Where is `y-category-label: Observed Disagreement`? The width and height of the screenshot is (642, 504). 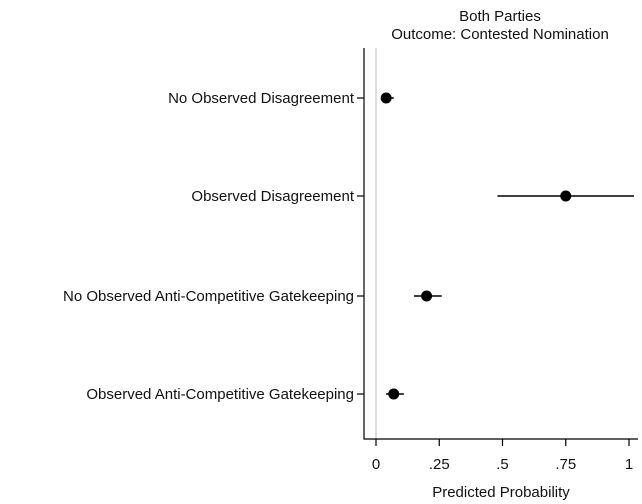 y-category-label: Observed Disagreement is located at coordinates (272, 196).